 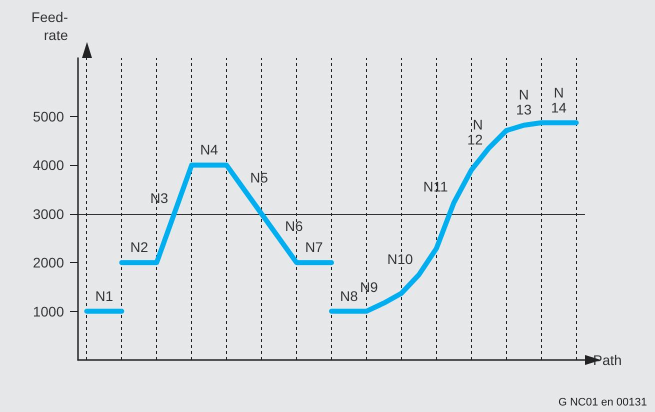 What do you see at coordinates (524, 102) in the screenshot?
I see `data-label: N 13` at bounding box center [524, 102].